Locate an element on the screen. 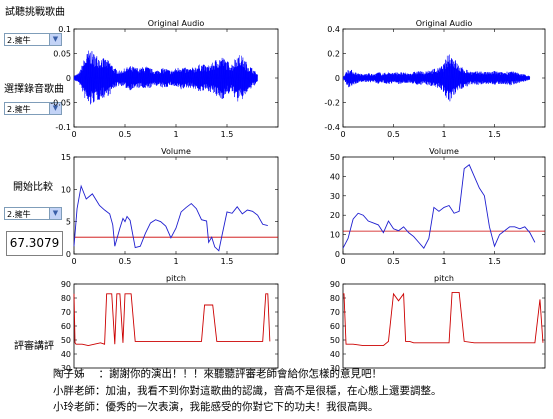 The width and height of the screenshot is (553, 419). comment-row: 陶子姊 ：謝謝你的演出！！！來聽聽評審老師會給你怎樣的意見吧！ is located at coordinates (247, 374).